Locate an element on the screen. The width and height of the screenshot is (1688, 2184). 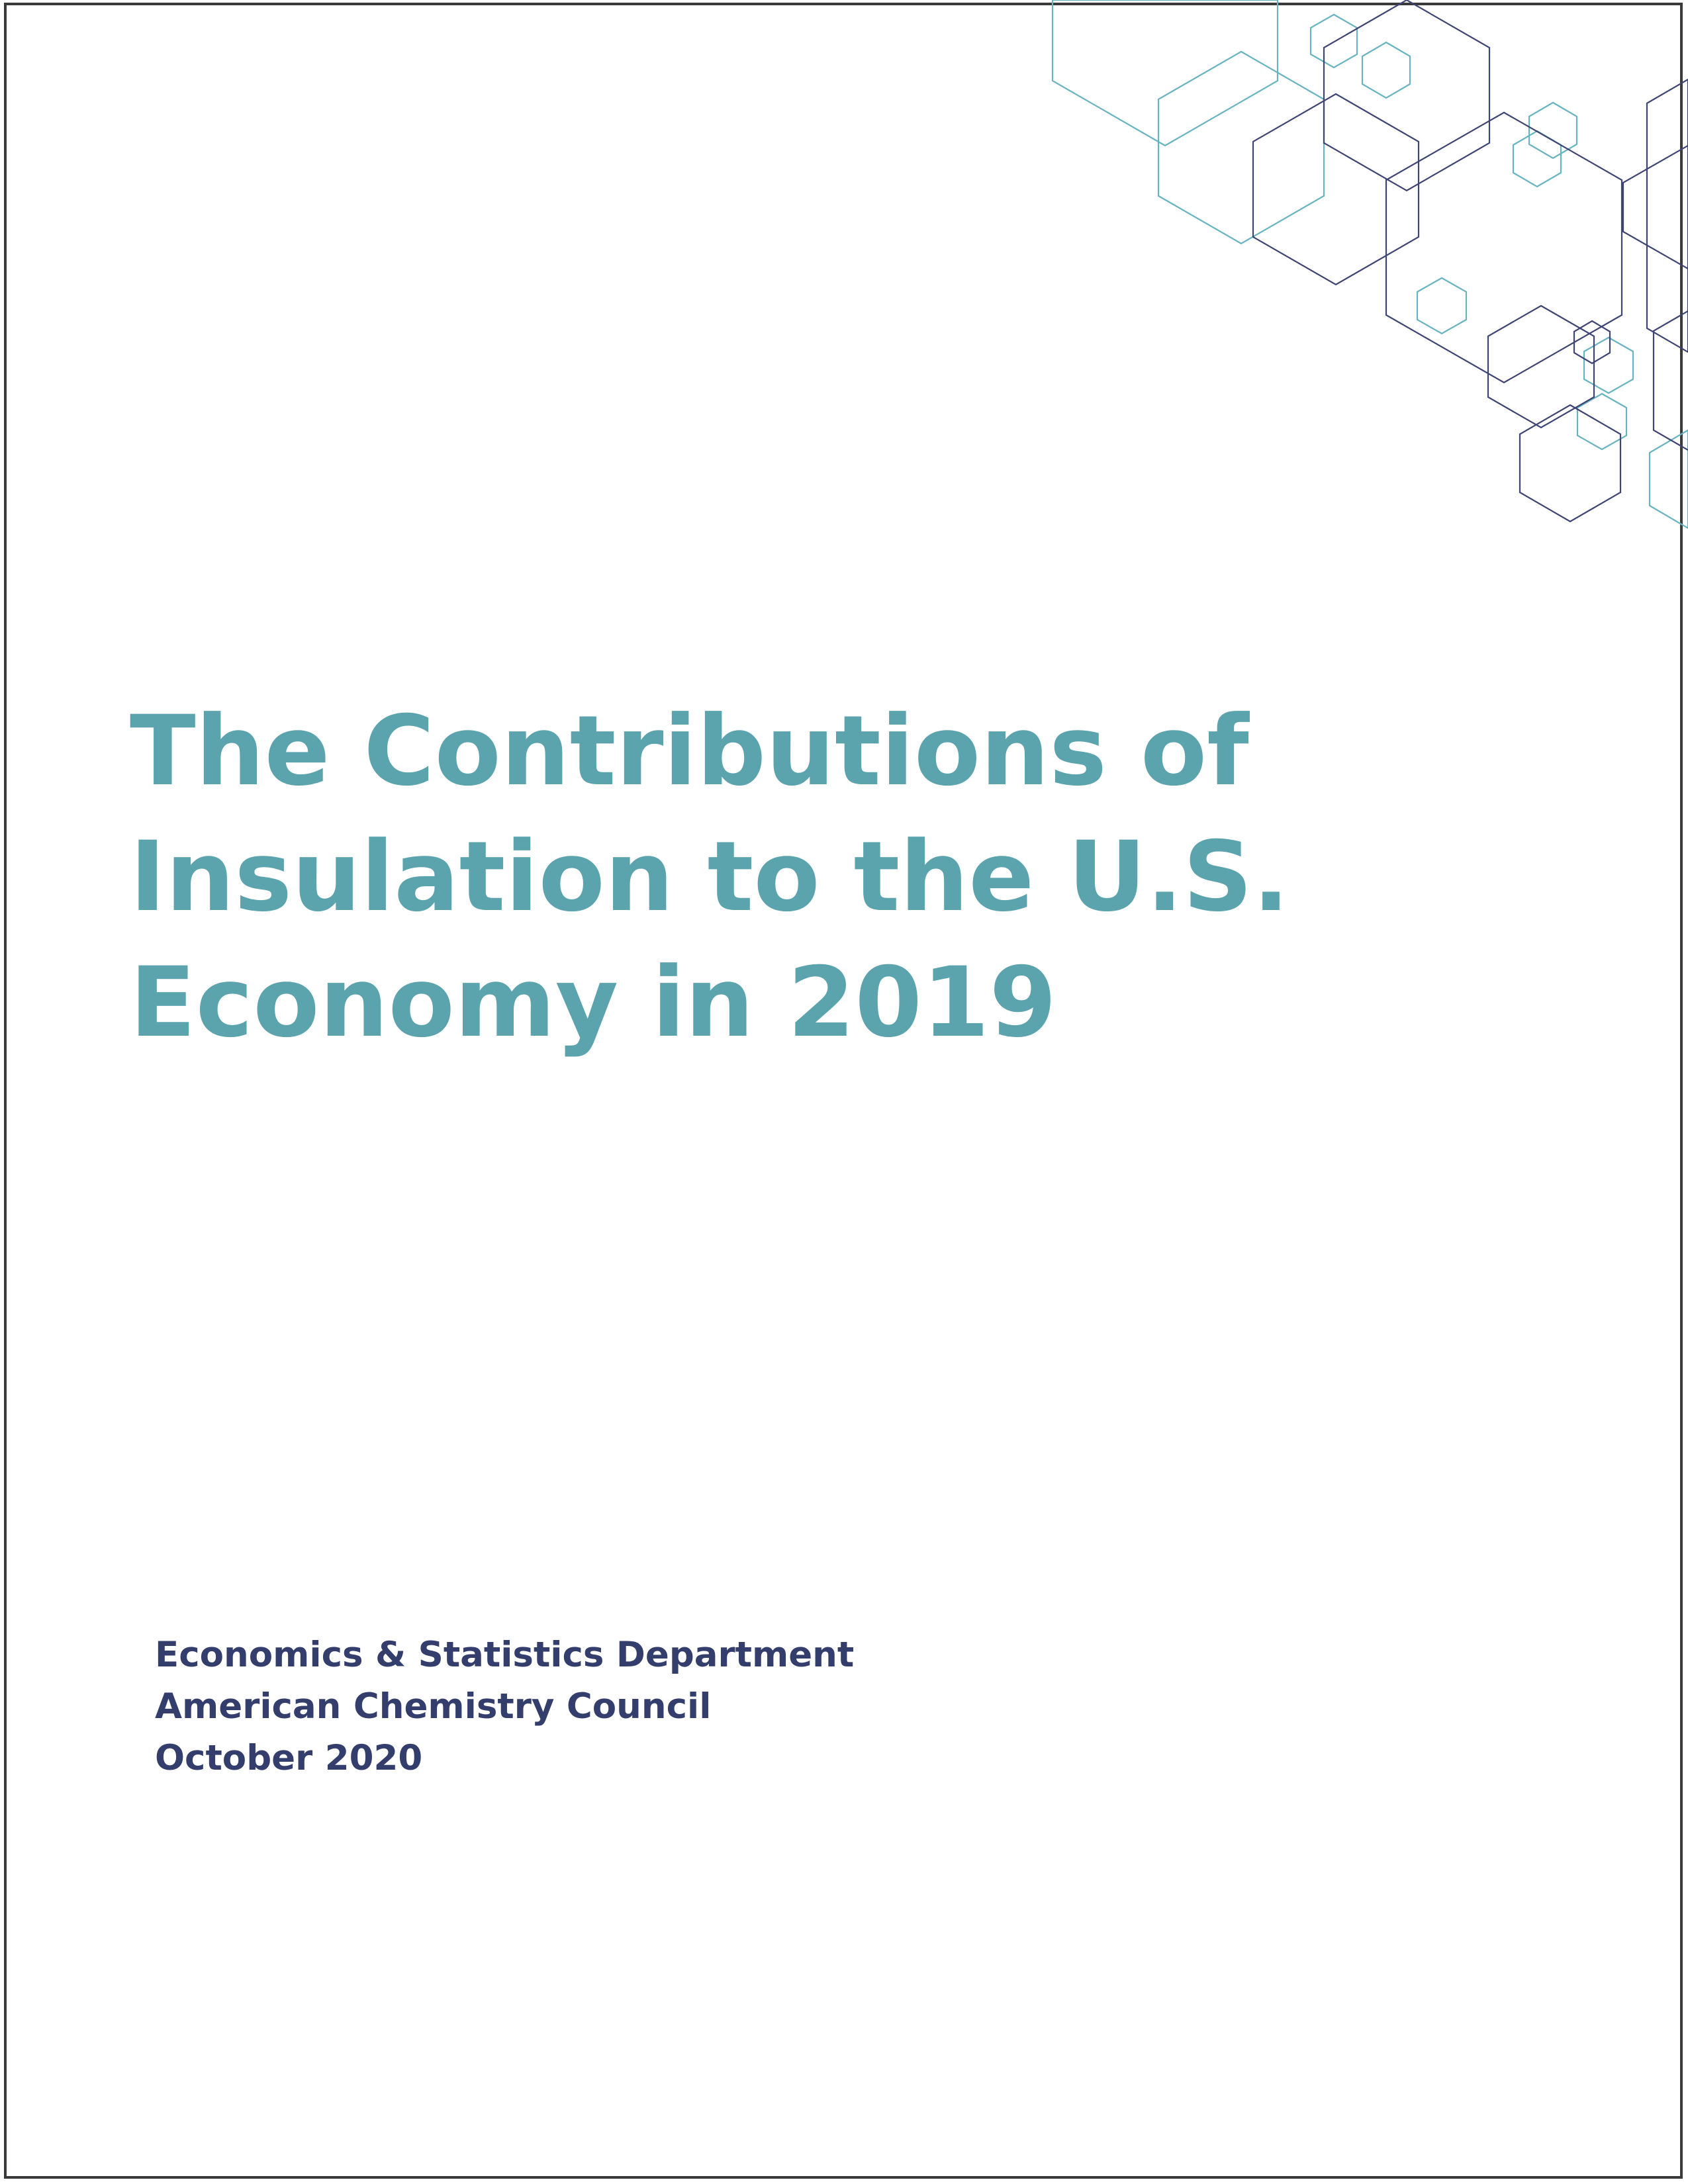
organization-name: American Chemistry Council is located at coordinates (433, 1706).